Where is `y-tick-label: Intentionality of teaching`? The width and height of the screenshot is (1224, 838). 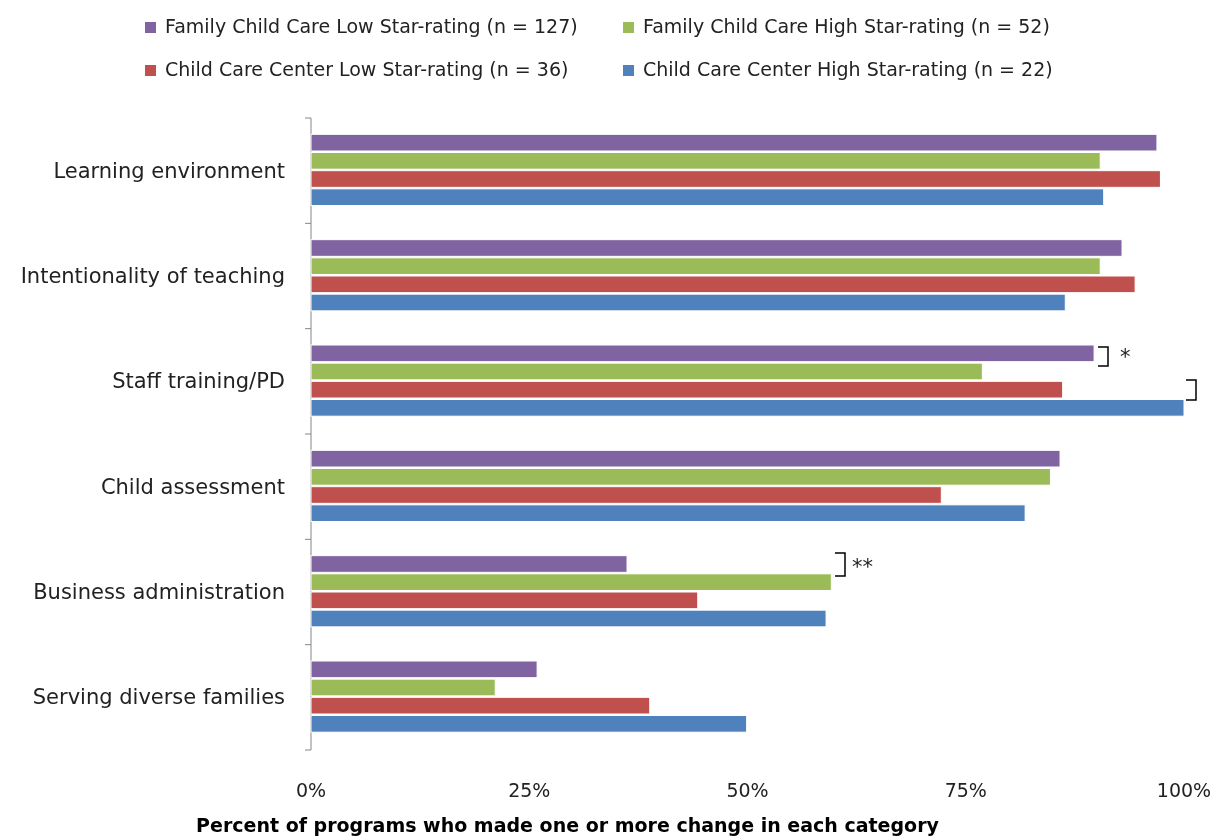 y-tick-label: Intentionality of teaching is located at coordinates (152, 276).